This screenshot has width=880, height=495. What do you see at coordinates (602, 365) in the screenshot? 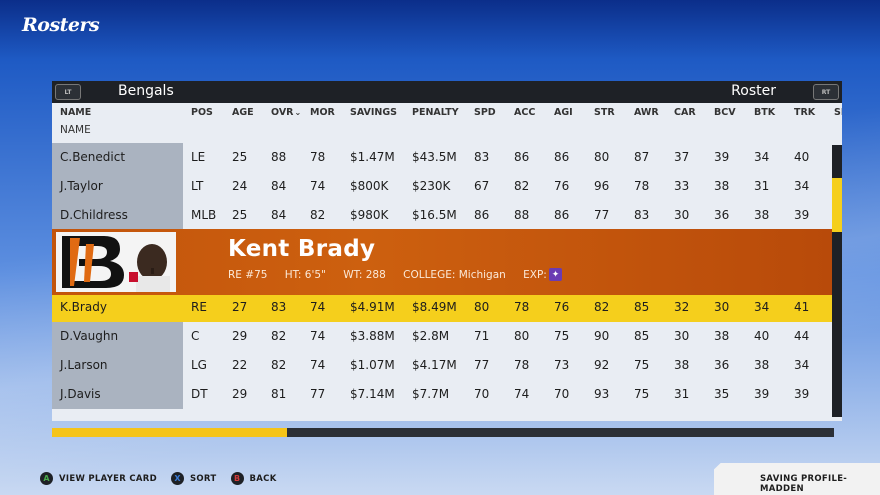
I see `cell-str: 92` at bounding box center [602, 365].